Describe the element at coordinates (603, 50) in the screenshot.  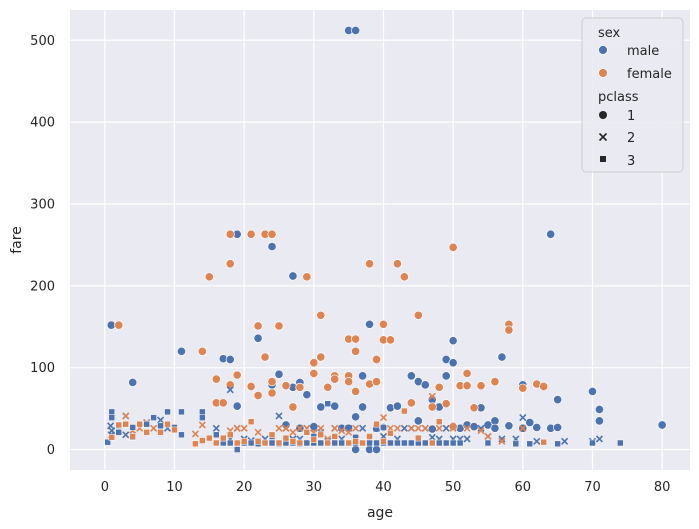
I see `legend-marker-male` at that location.